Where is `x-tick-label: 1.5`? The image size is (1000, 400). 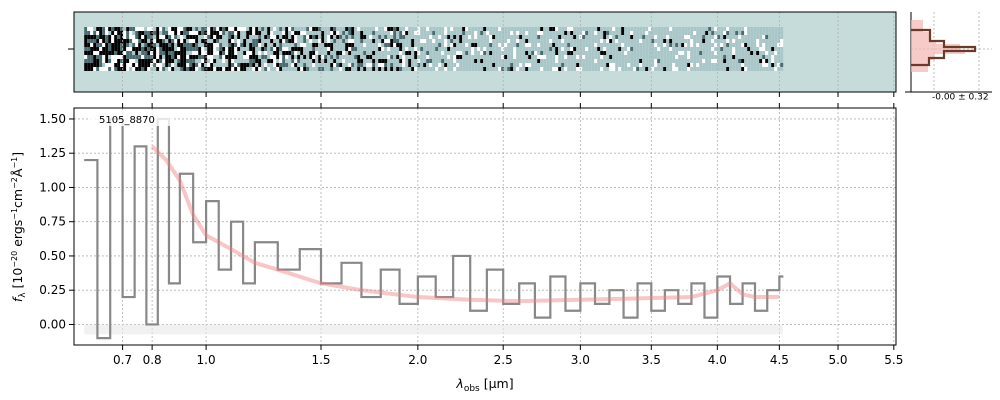
x-tick-label: 1.5 is located at coordinates (320, 360).